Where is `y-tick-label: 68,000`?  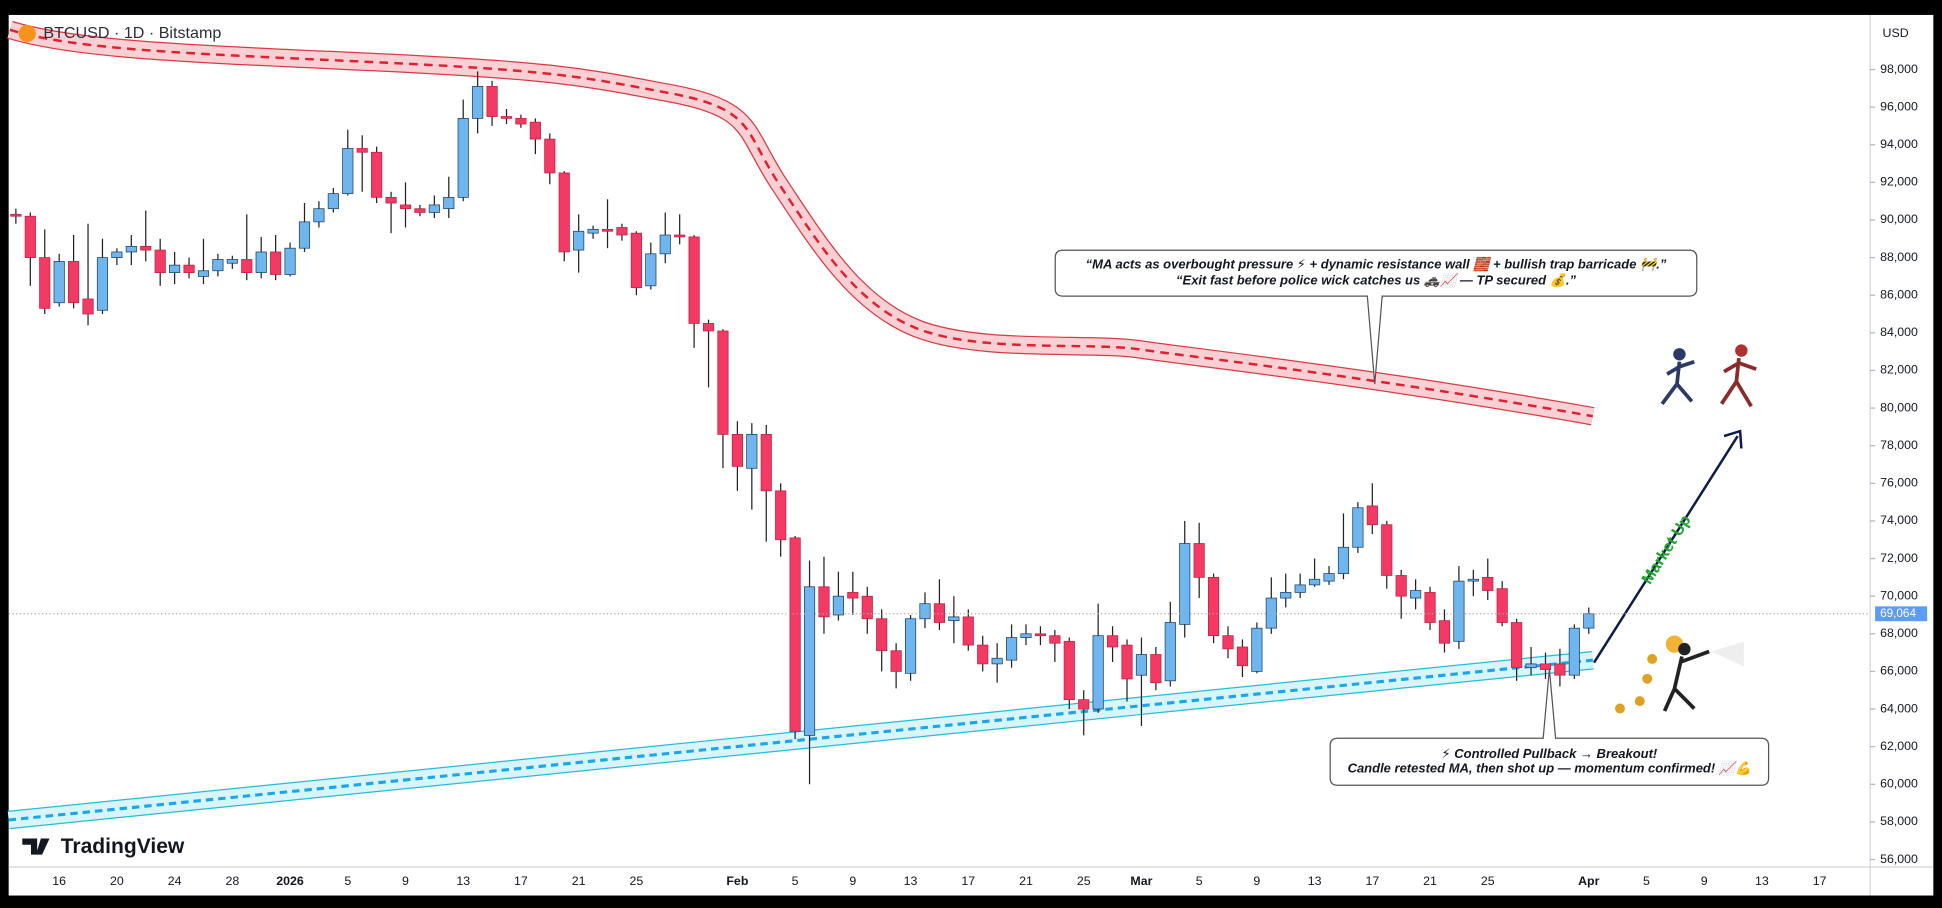
y-tick-label: 68,000 is located at coordinates (1899, 633).